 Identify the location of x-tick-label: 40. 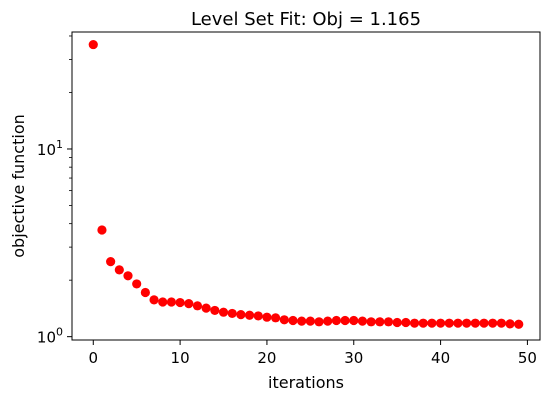
(440, 358).